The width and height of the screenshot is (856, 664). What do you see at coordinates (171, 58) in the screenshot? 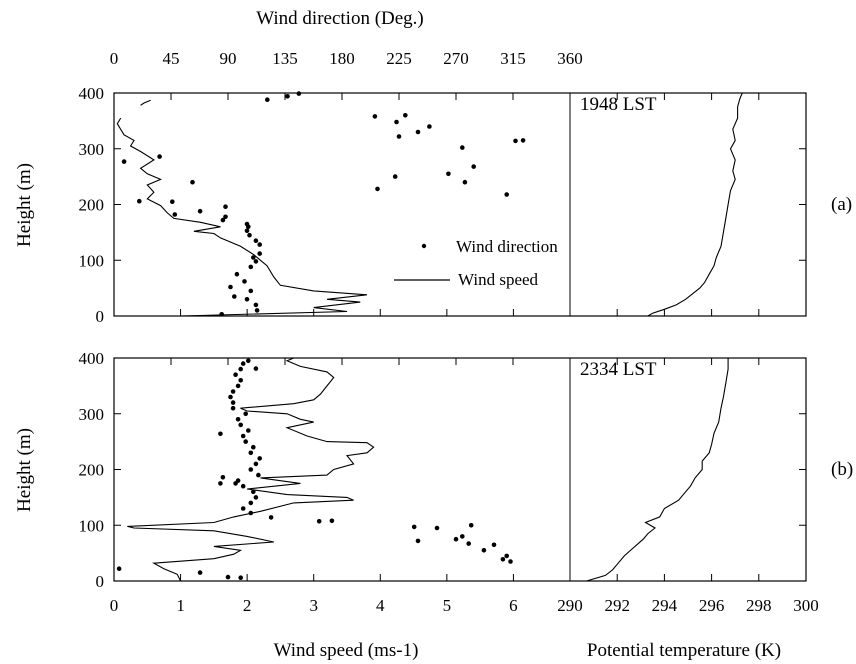
I see `top-tick-label: 45` at bounding box center [171, 58].